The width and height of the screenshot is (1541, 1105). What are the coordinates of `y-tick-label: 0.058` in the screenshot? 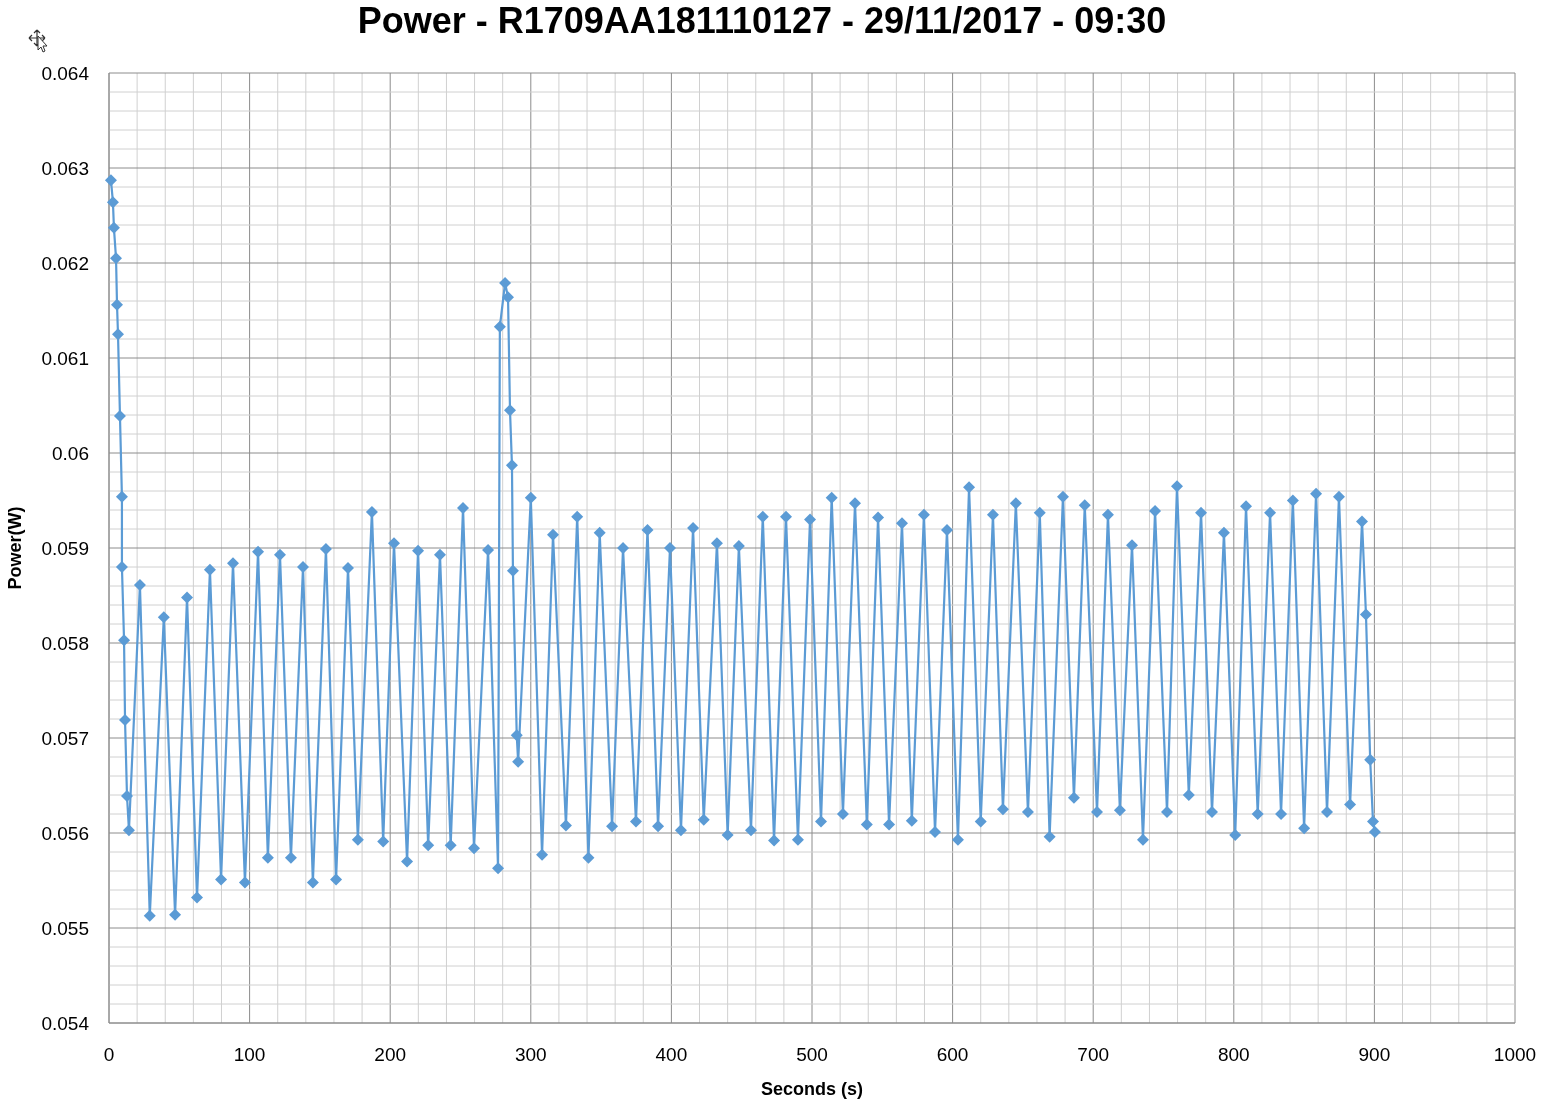 It's located at (65, 643).